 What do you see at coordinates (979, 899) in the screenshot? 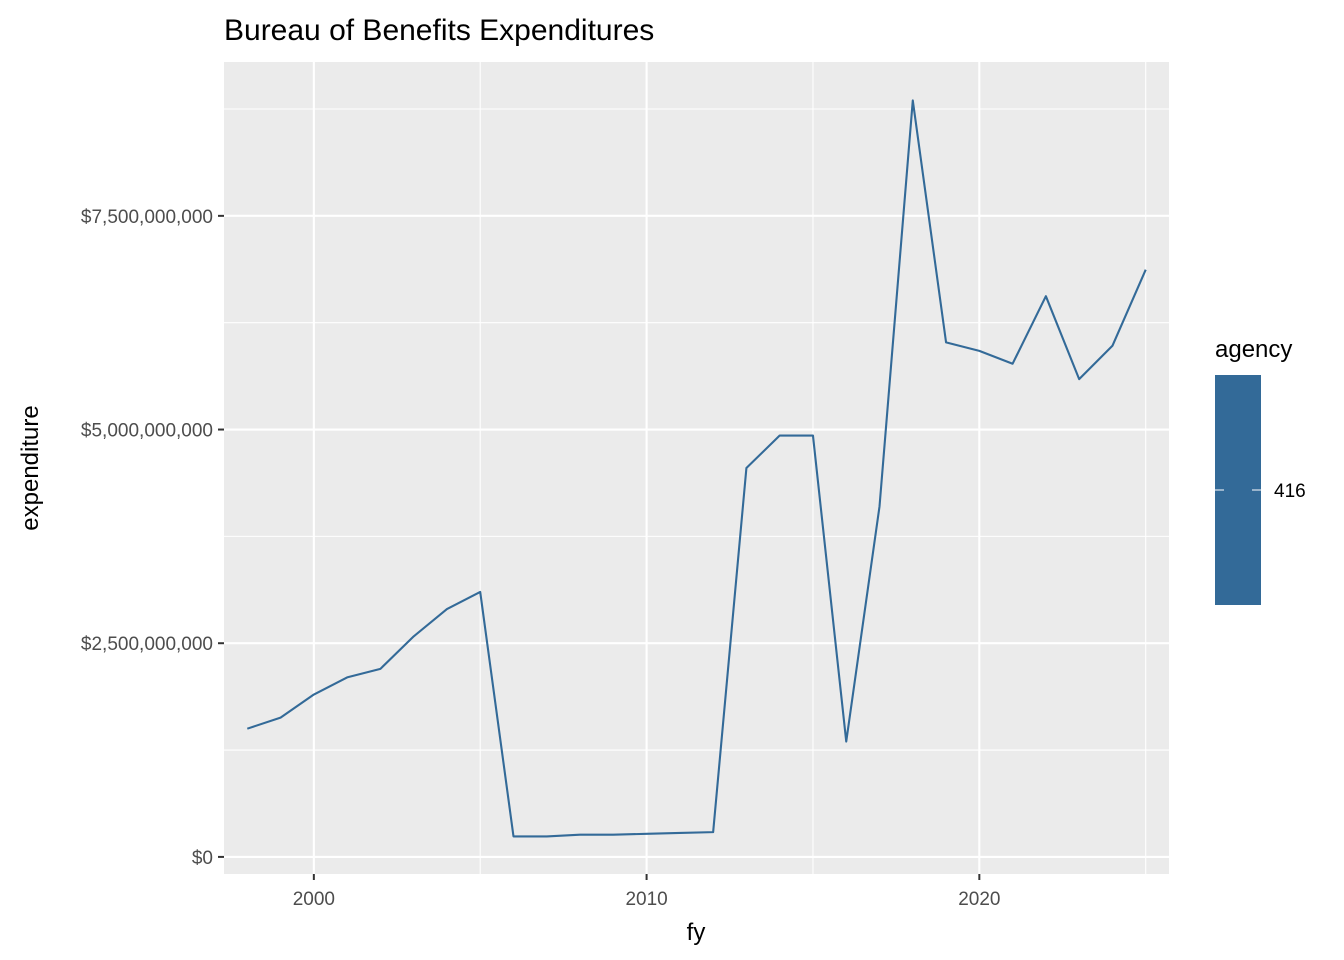
I see `x-tick-label: 2020` at bounding box center [979, 899].